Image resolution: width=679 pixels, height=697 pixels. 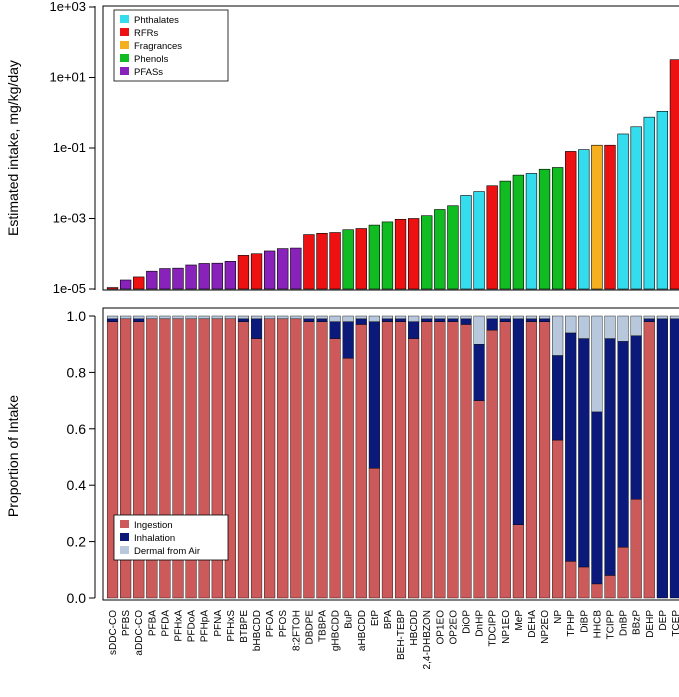 What do you see at coordinates (387, 255) in the screenshot?
I see `intake-bar-BPA` at bounding box center [387, 255].